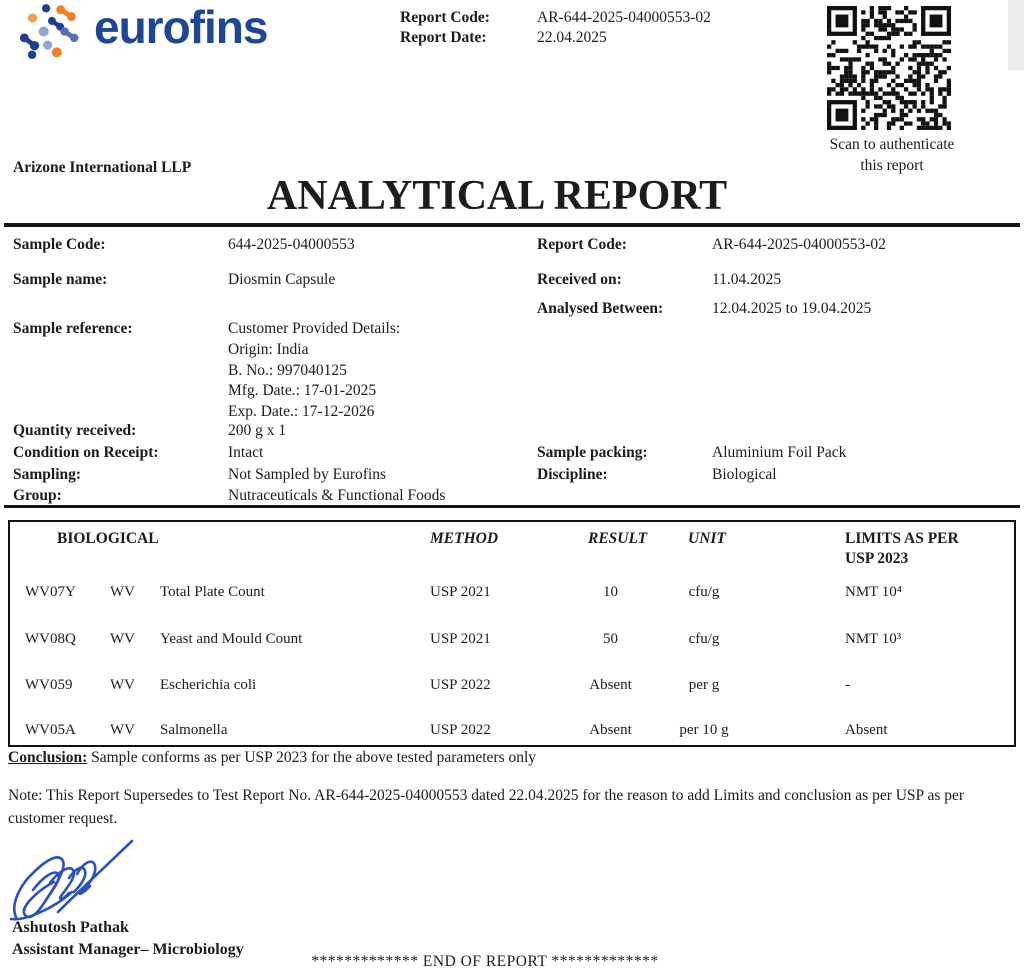 Image resolution: width=1024 pixels, height=976 pixels. I want to click on col-header-result: RESULT, so click(618, 538).